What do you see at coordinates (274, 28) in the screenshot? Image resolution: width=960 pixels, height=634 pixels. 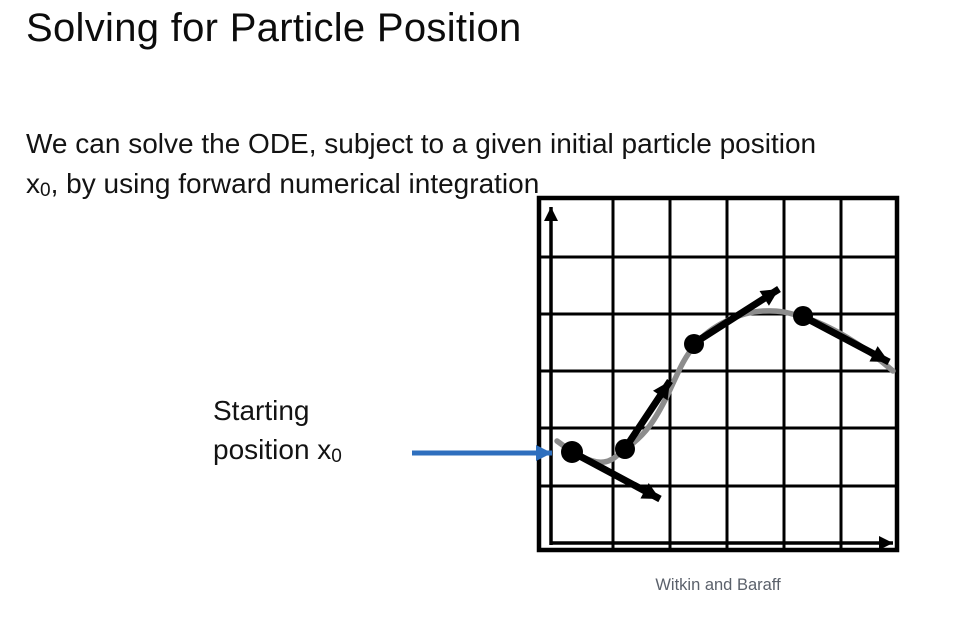 I see `slide-title: Solving for Particle Position` at bounding box center [274, 28].